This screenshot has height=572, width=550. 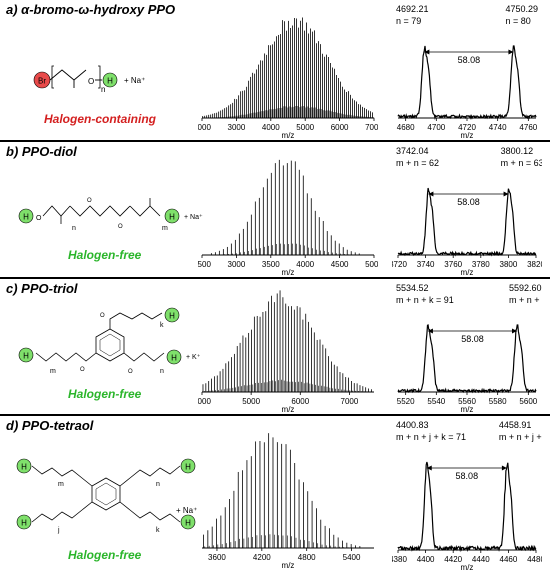 What do you see at coordinates (340, 264) in the screenshot?
I see `x-tick-label: 4500` at bounding box center [340, 264].